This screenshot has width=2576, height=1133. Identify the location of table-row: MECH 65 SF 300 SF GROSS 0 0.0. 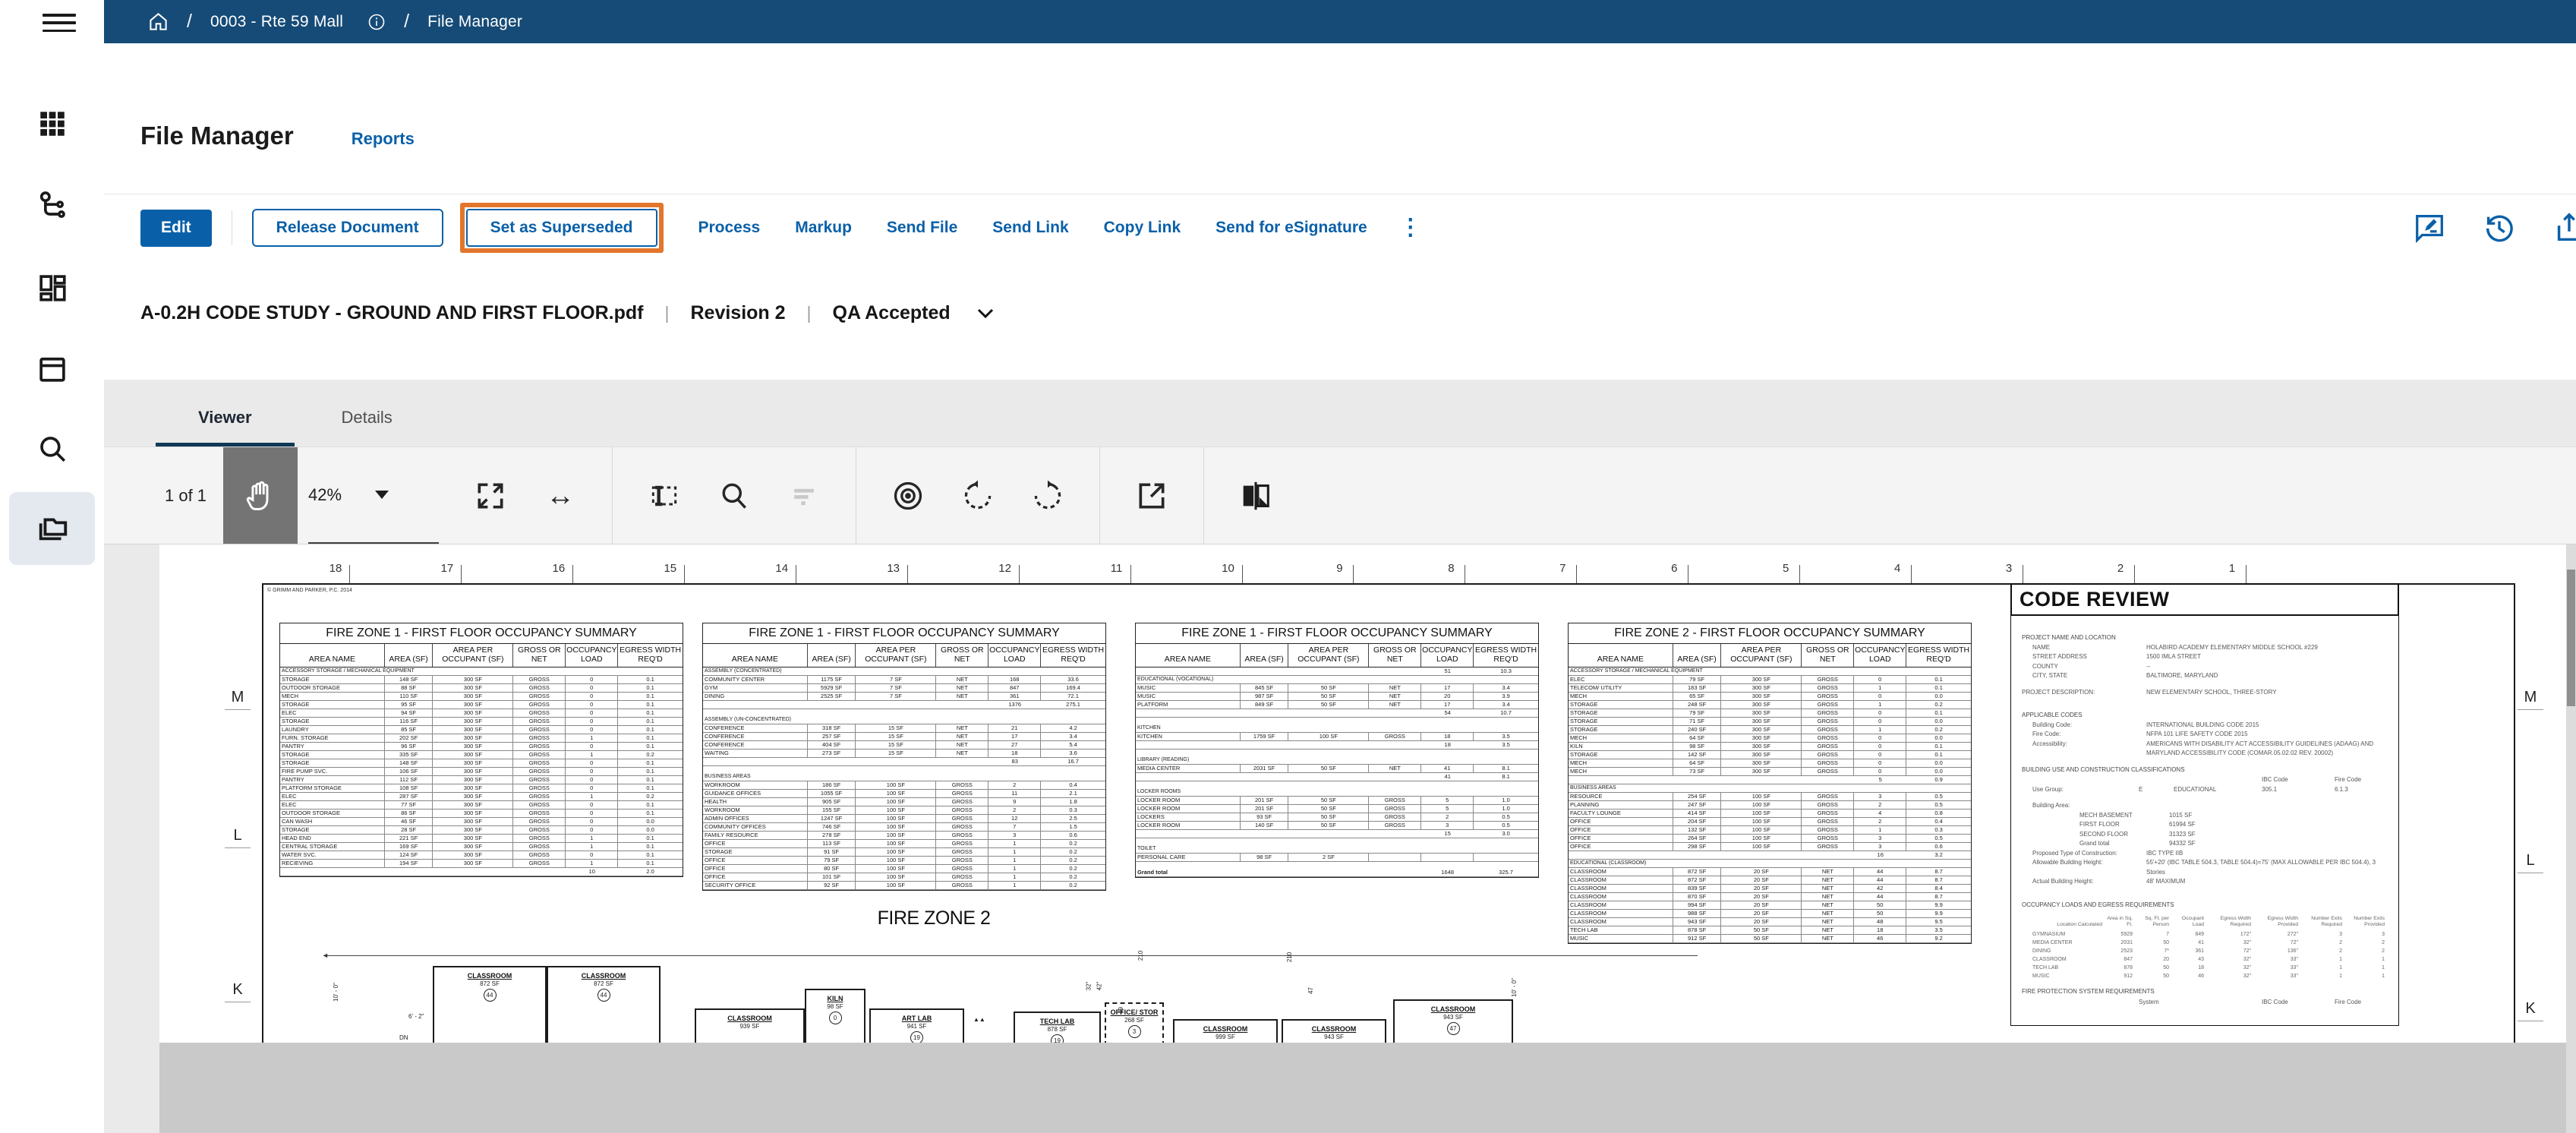
(1770, 696).